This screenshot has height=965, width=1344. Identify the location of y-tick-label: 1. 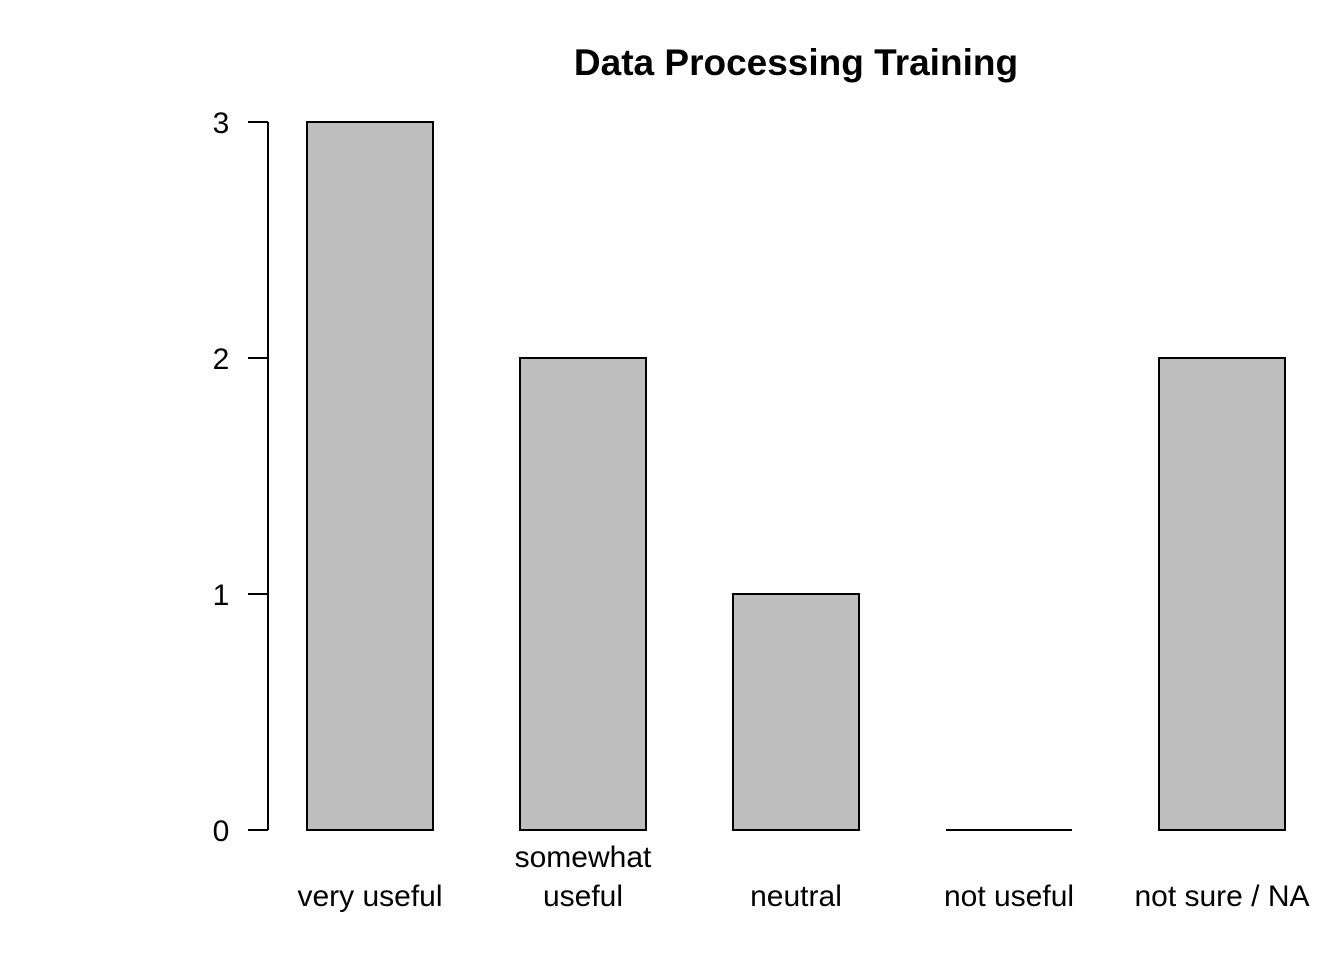
(221, 595).